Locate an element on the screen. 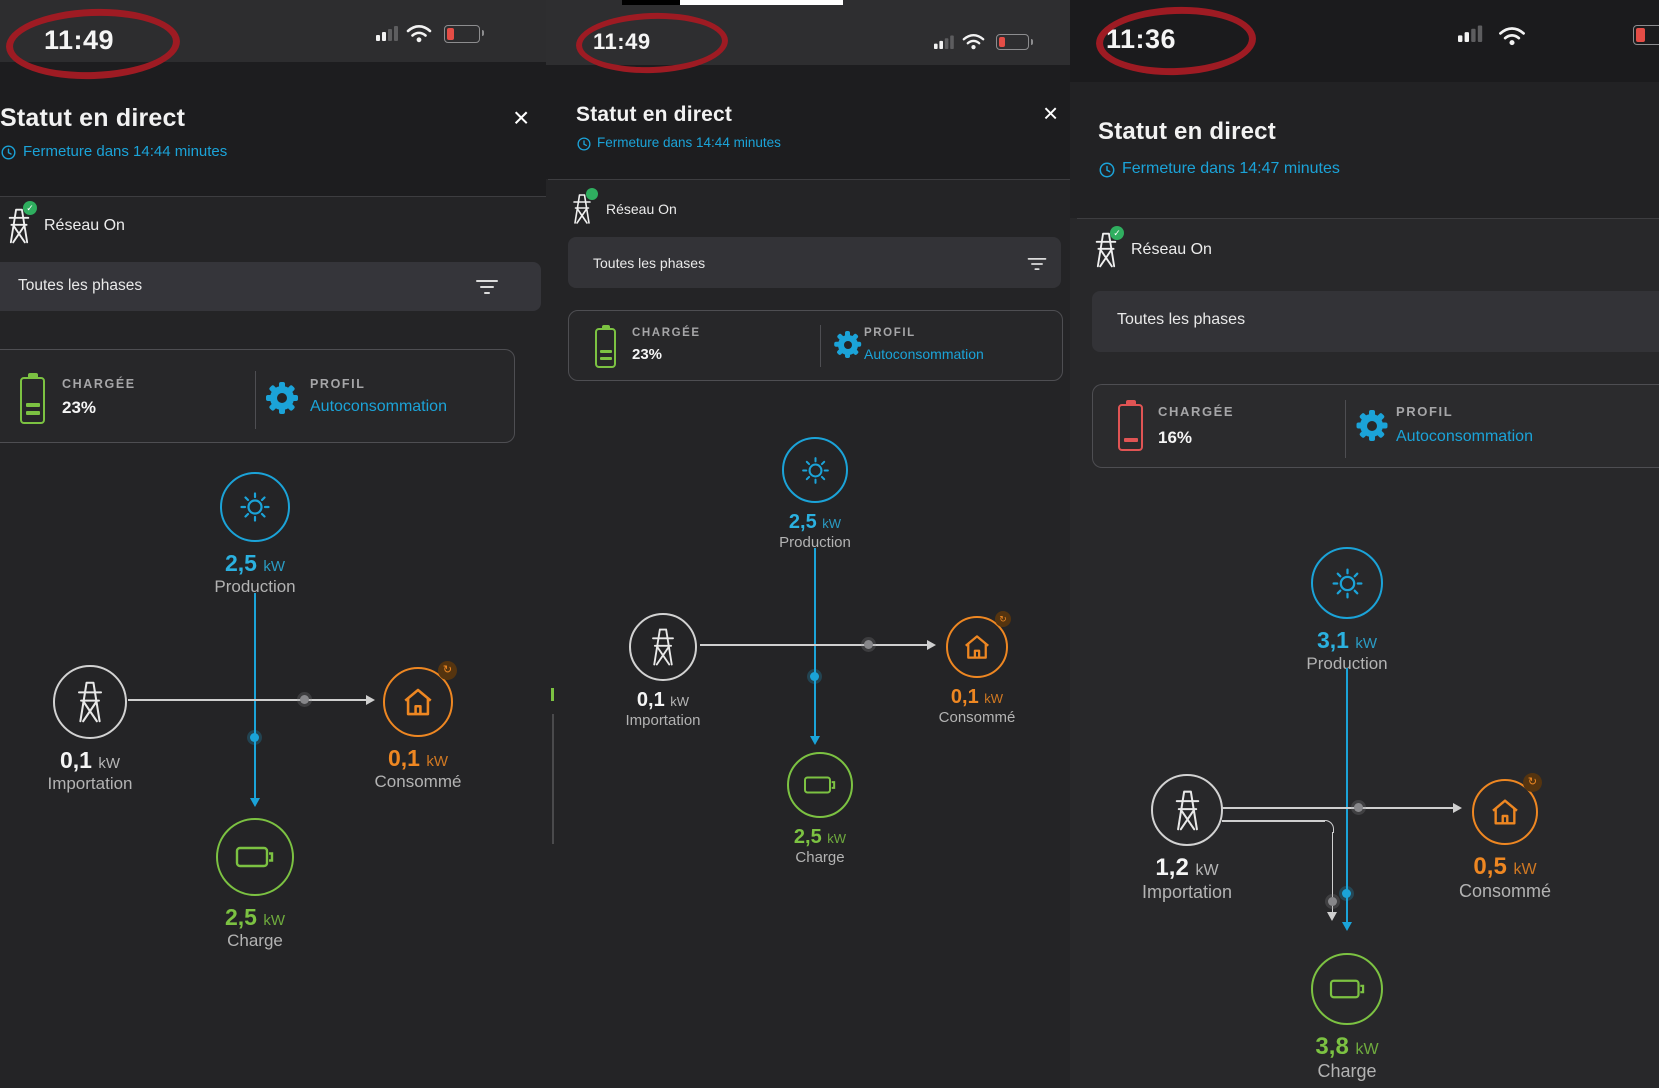  clock-icon is located at coordinates (1107, 170).